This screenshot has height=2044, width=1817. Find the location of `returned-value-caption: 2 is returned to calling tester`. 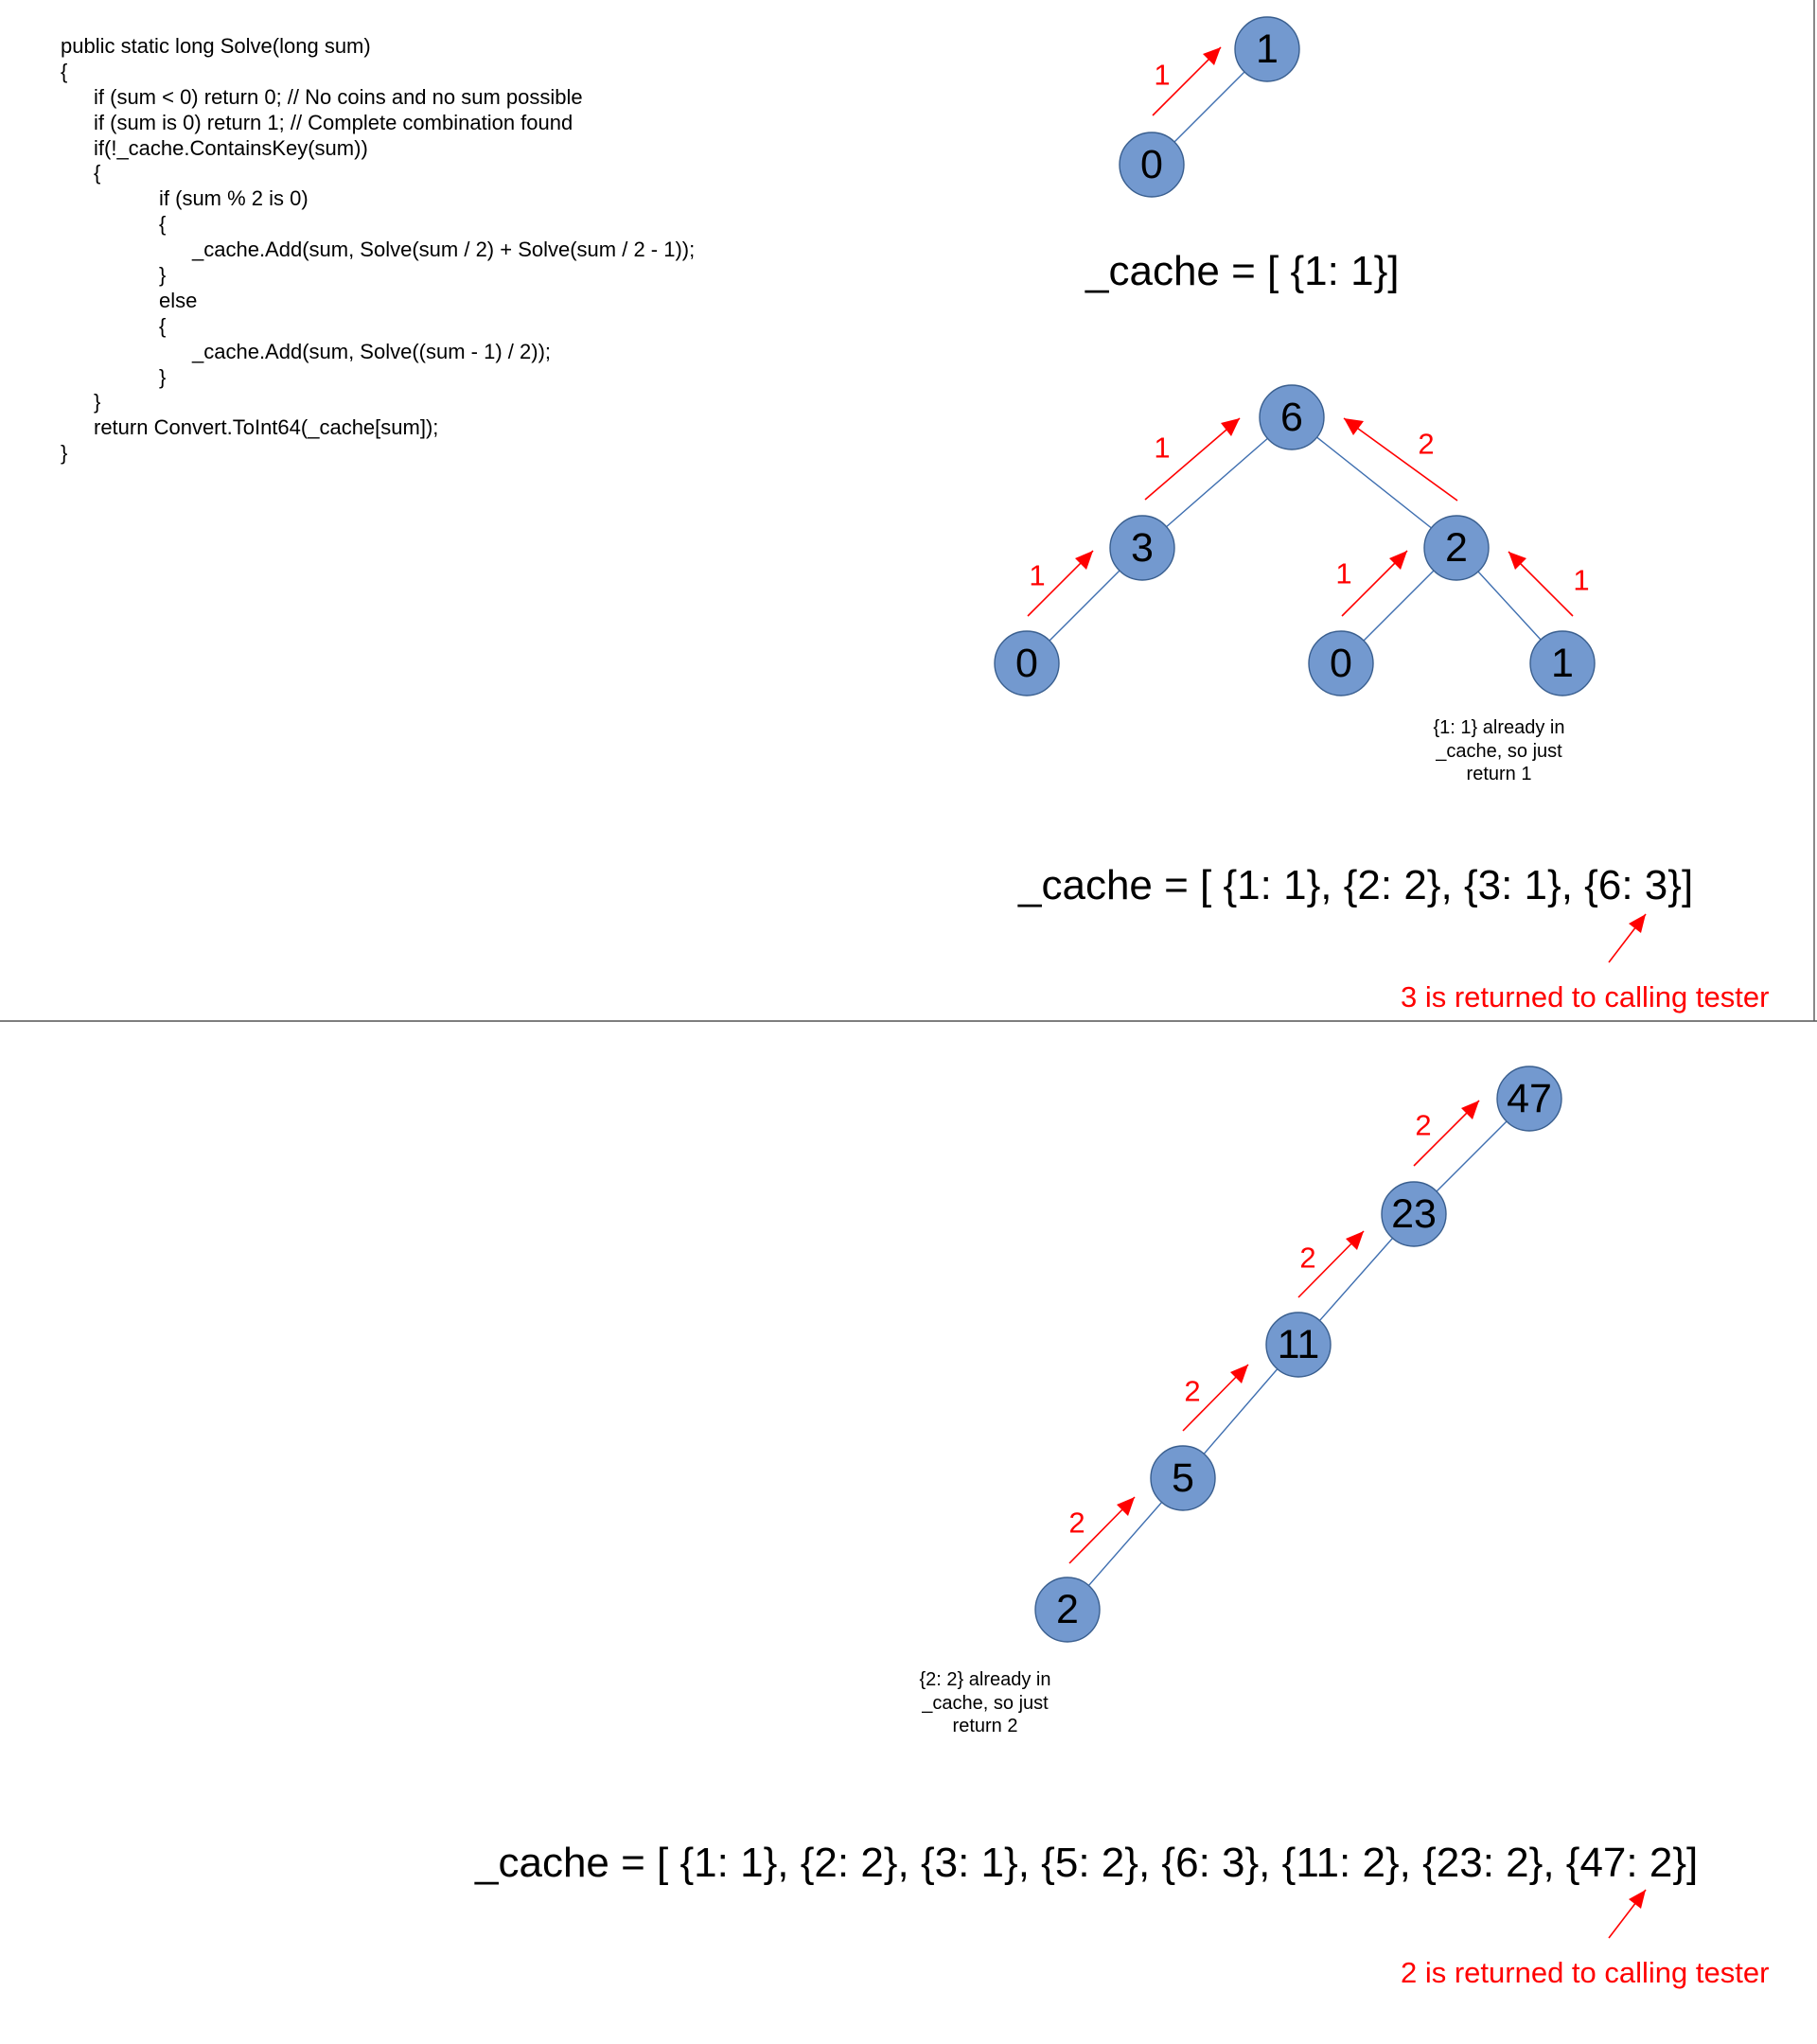

returned-value-caption: 2 is returned to calling tester is located at coordinates (1585, 1972).